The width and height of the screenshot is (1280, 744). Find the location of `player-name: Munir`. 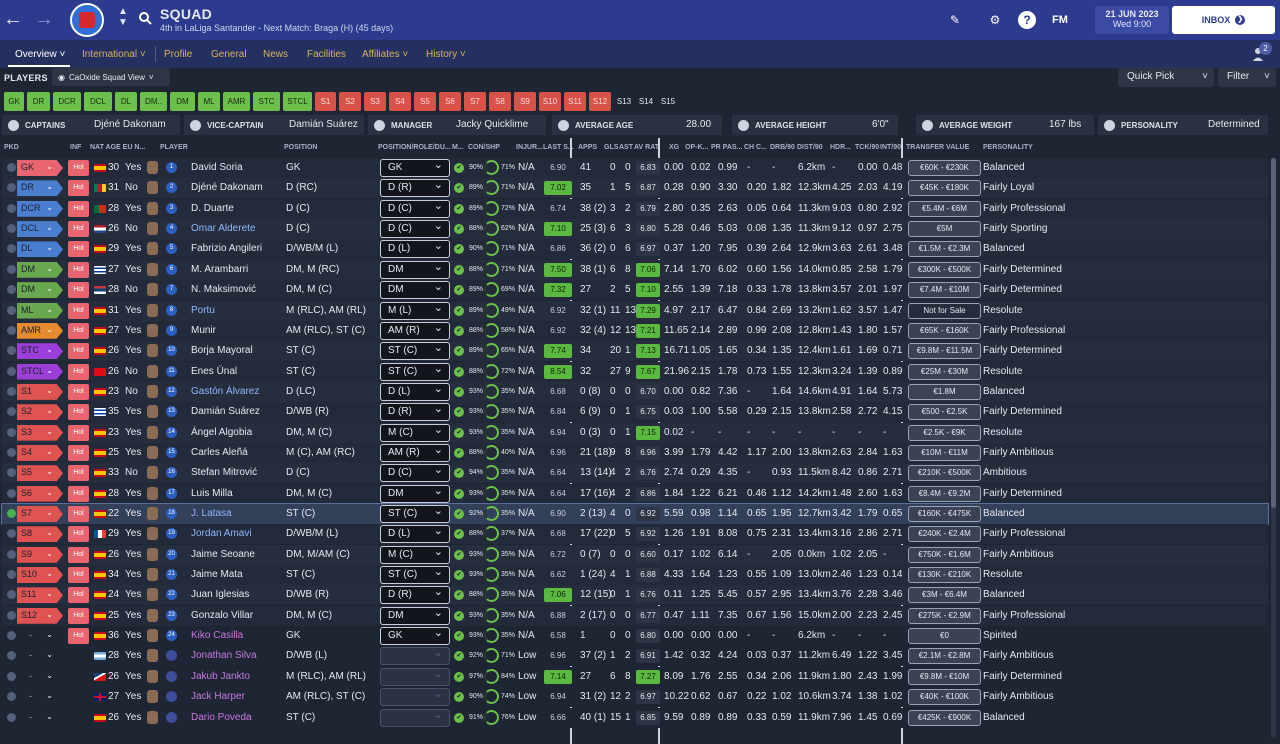

player-name: Munir is located at coordinates (204, 330).